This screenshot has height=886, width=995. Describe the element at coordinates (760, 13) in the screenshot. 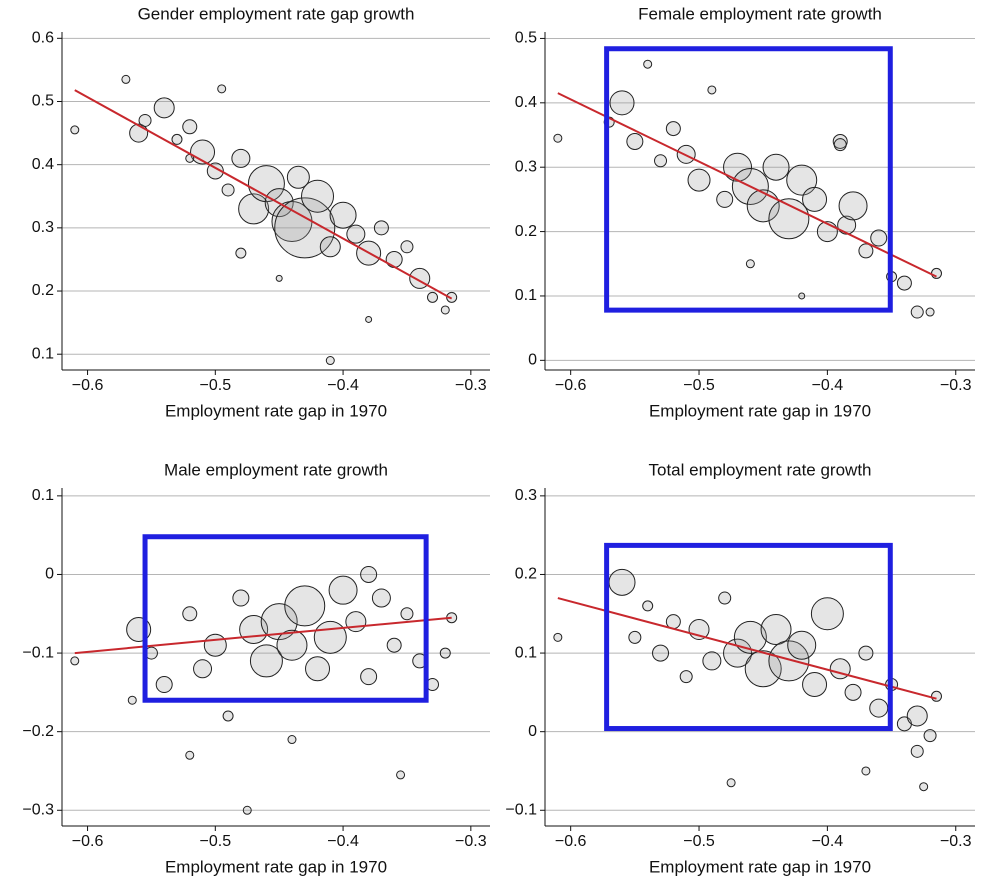

I see `chart-title: Female employment rate growth` at that location.